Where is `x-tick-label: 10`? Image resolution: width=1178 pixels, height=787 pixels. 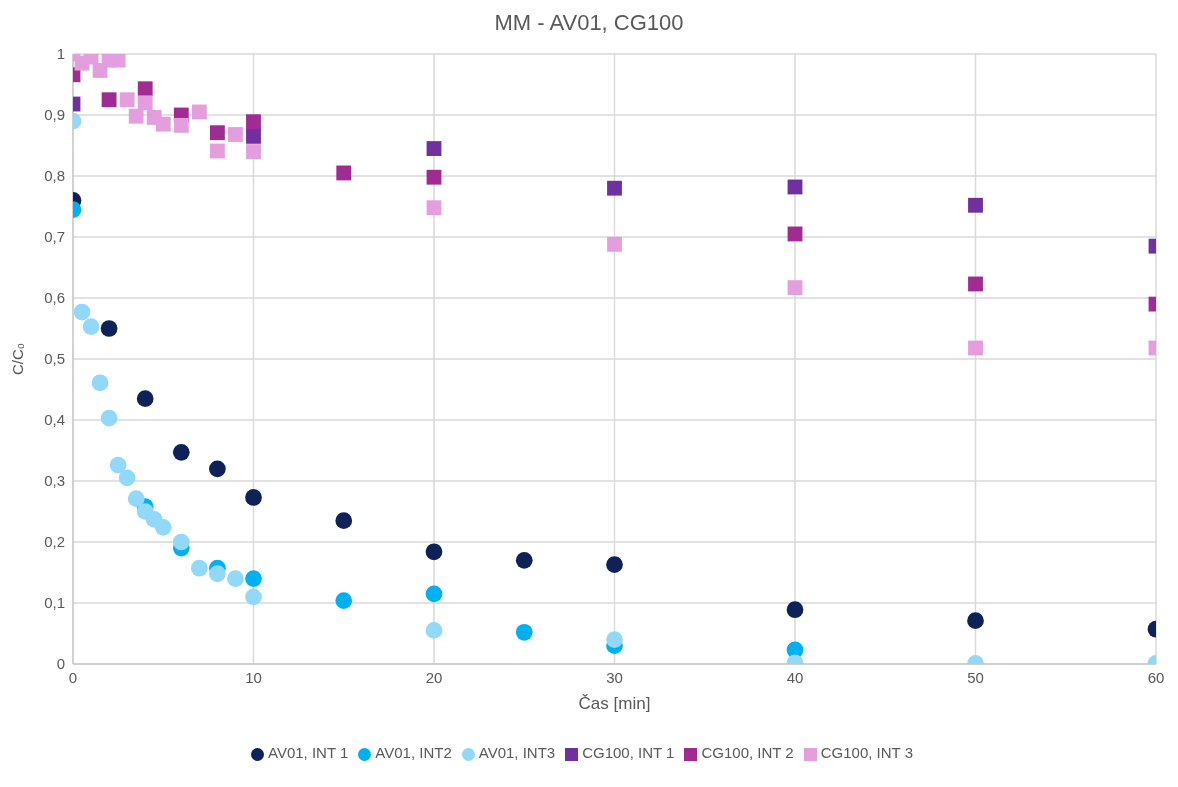
x-tick-label: 10 is located at coordinates (253, 677).